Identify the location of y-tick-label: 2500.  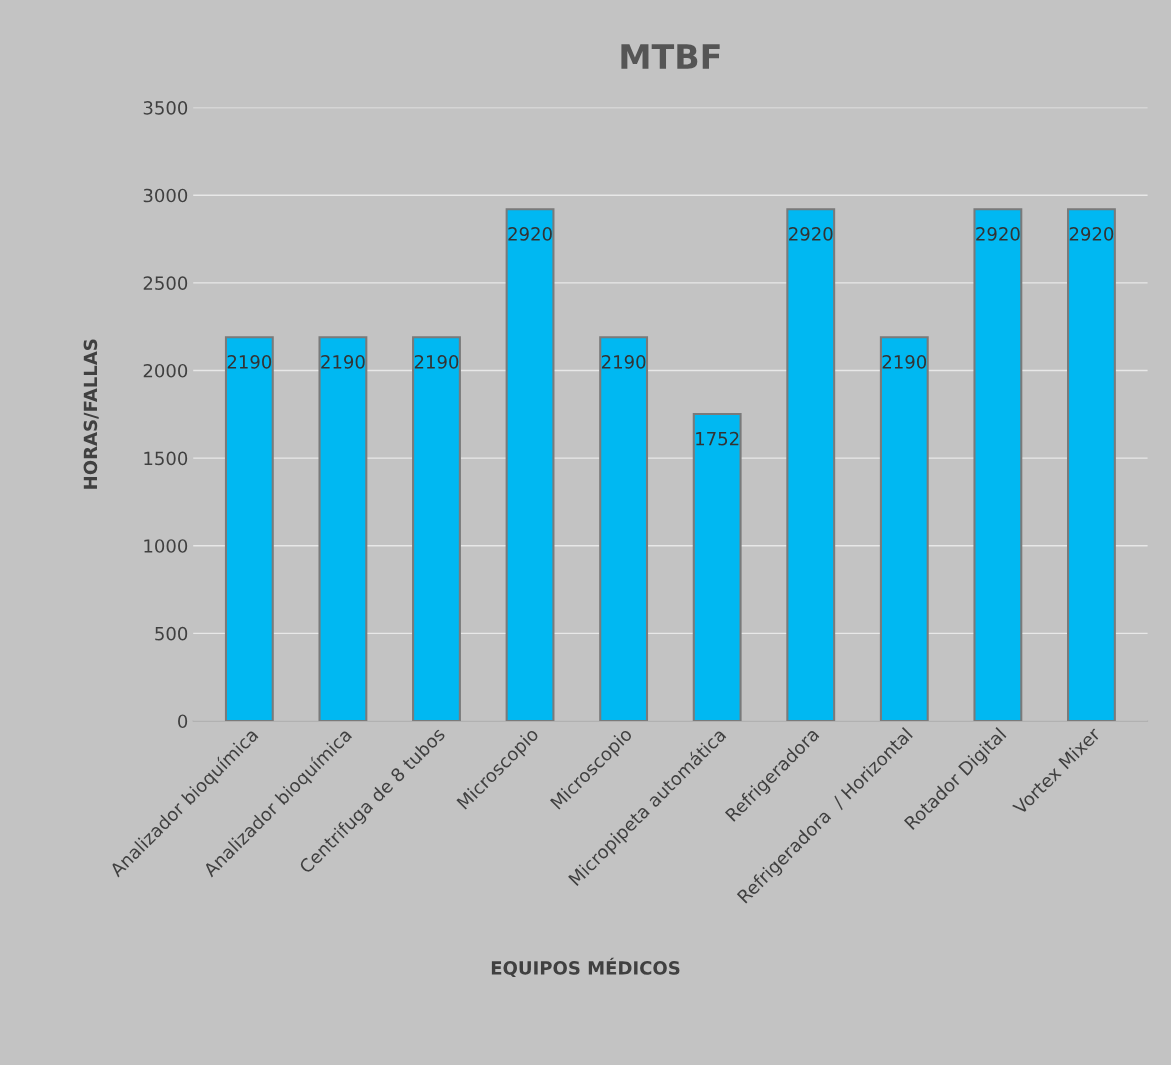
(165, 283).